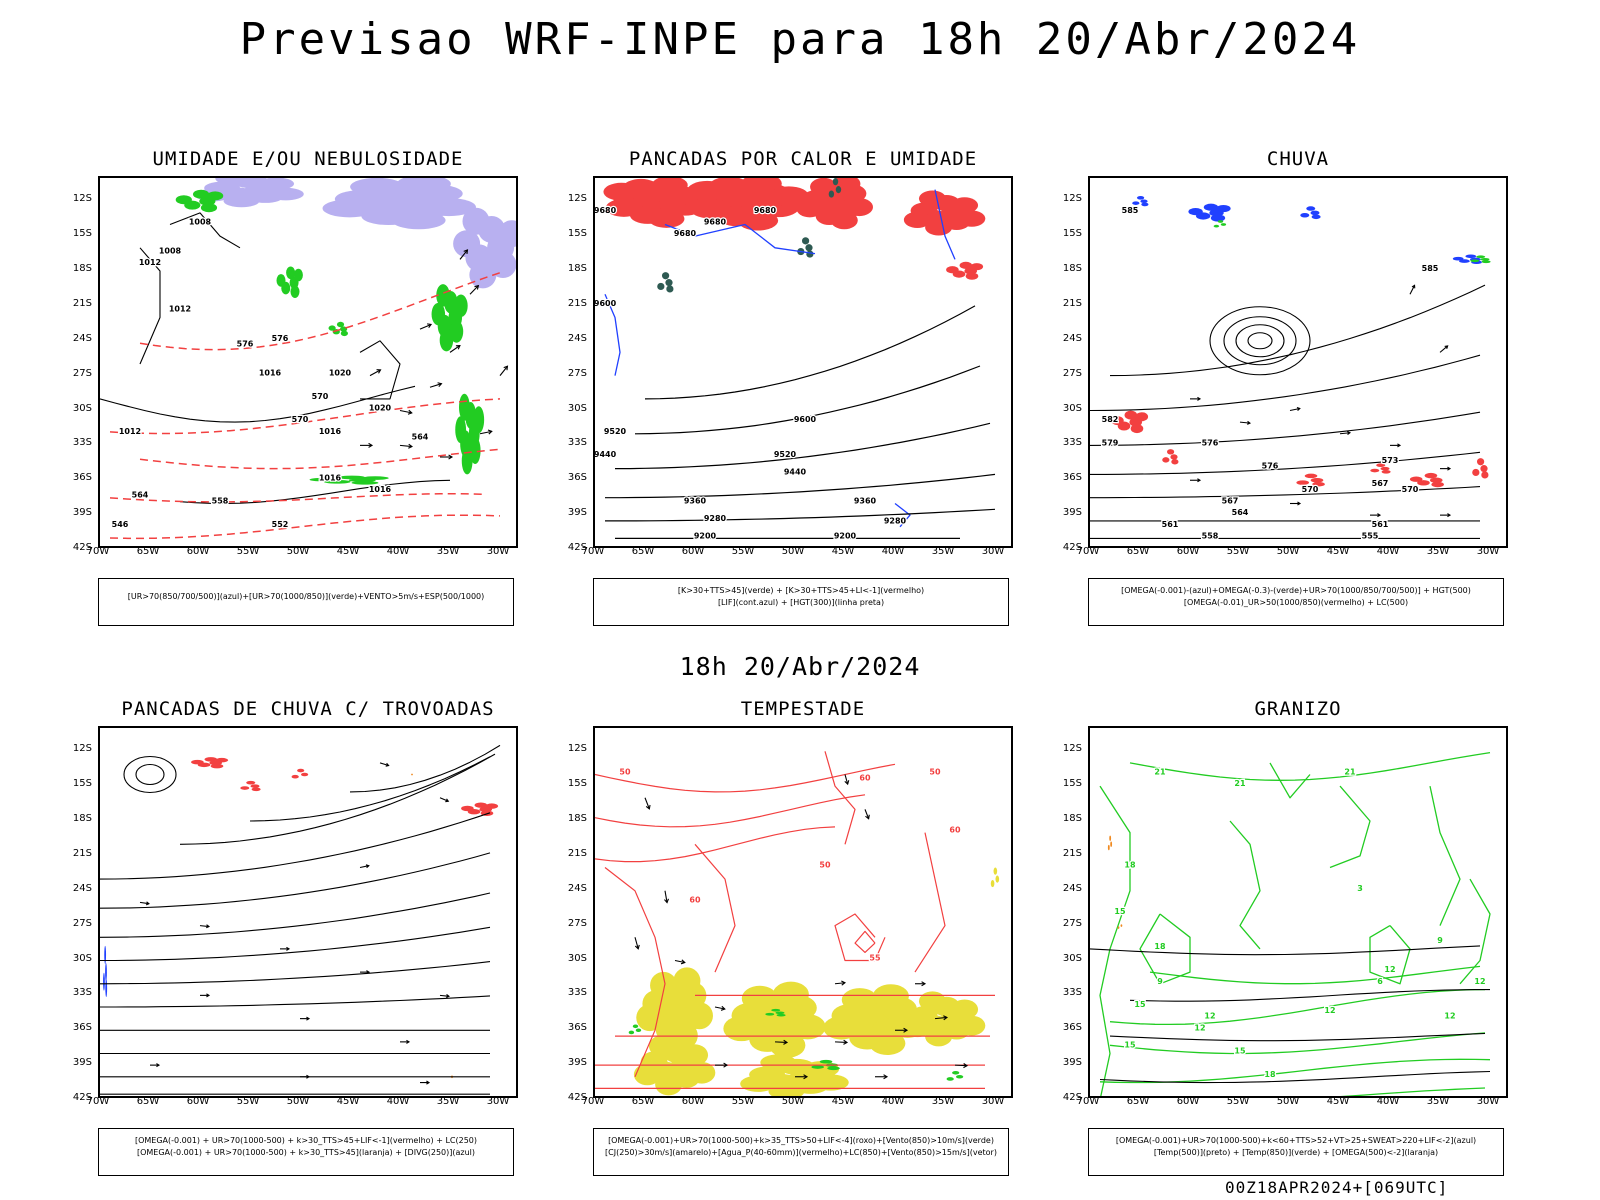 The image size is (1600, 1200). What do you see at coordinates (412, 774) in the screenshot?
I see `thunder-orange` at bounding box center [412, 774].